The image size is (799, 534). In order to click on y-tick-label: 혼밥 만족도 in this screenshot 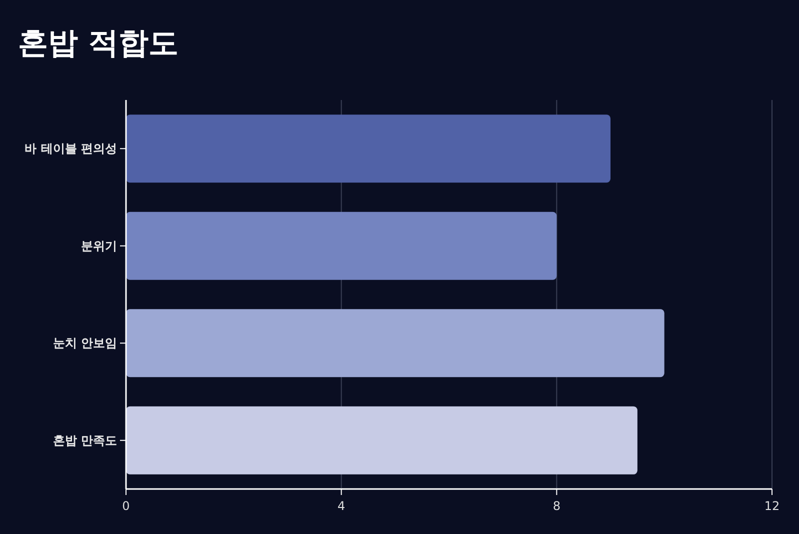, I will do `click(84, 440)`.